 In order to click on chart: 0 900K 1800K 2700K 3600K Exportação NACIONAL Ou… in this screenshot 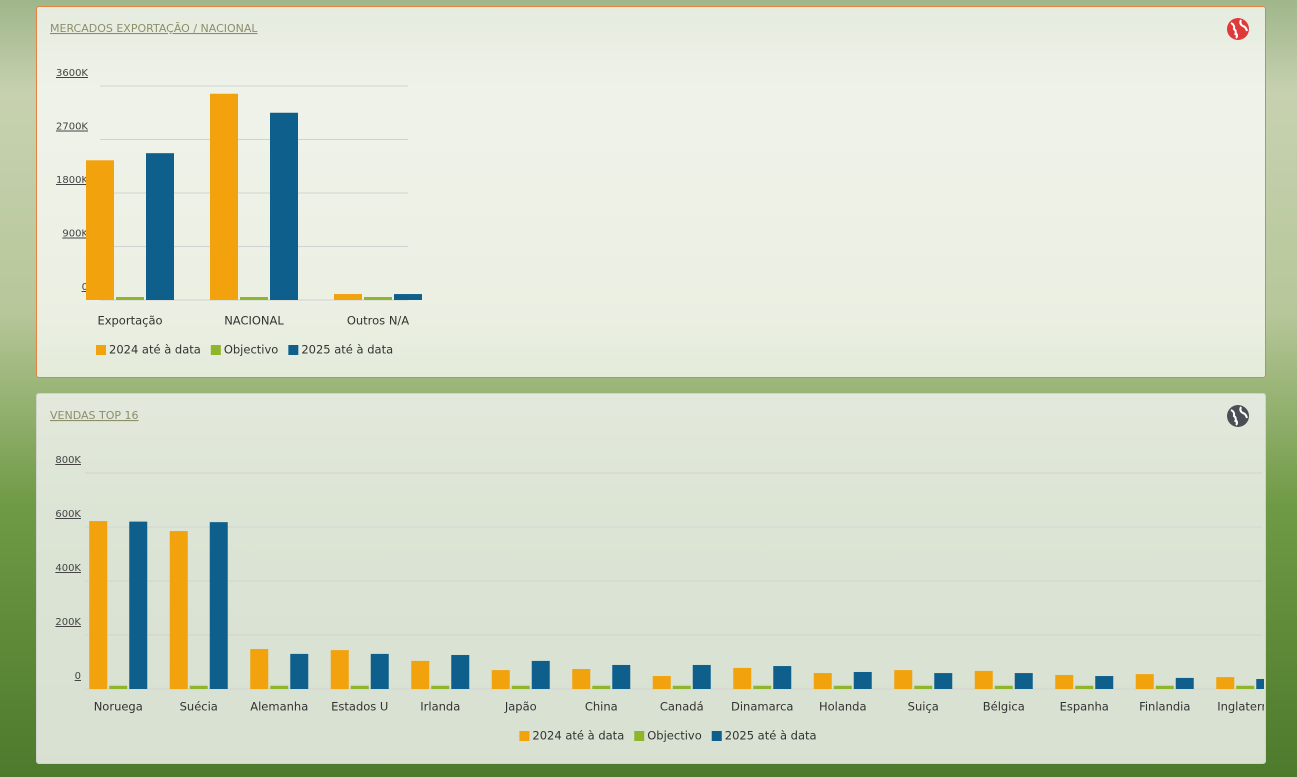, I will do `click(239, 212)`.